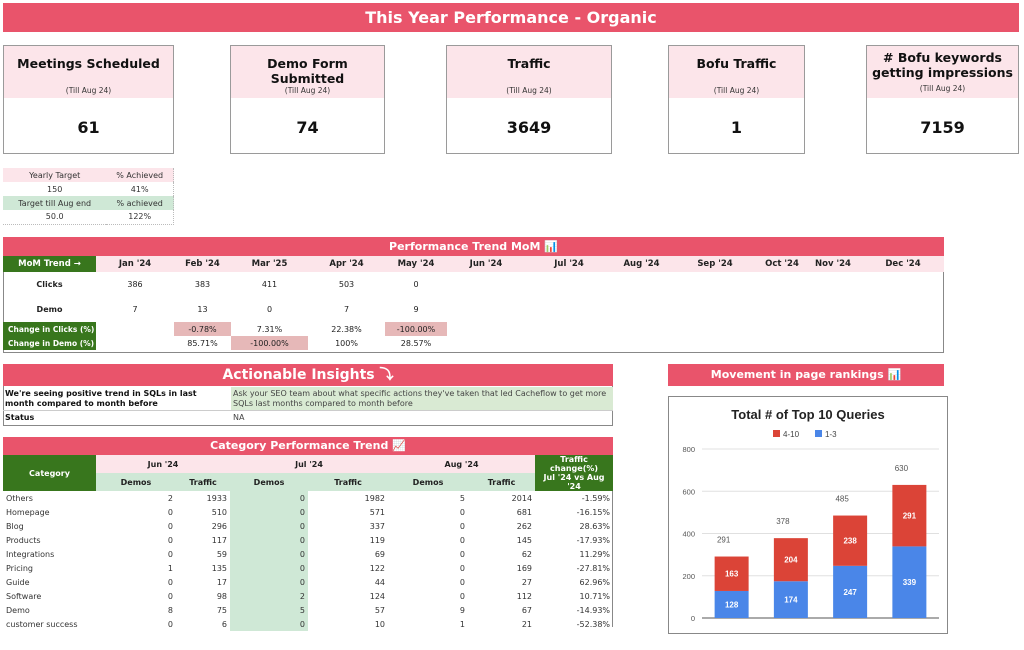 This screenshot has width=1024, height=650. I want to click on bar-segment, so click(790, 599).